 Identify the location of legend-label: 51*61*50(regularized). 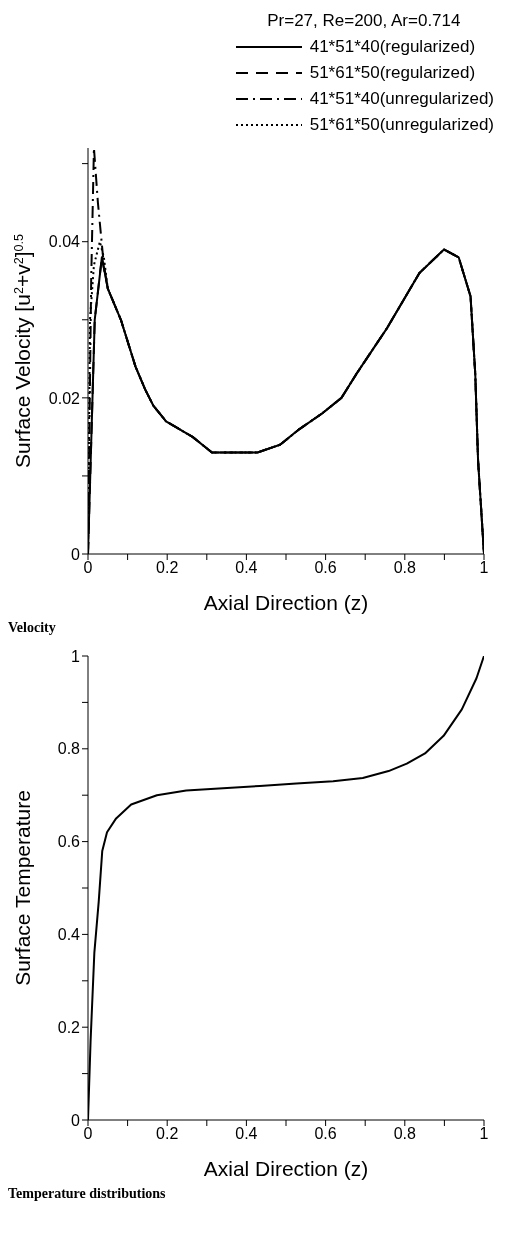
(392, 73).